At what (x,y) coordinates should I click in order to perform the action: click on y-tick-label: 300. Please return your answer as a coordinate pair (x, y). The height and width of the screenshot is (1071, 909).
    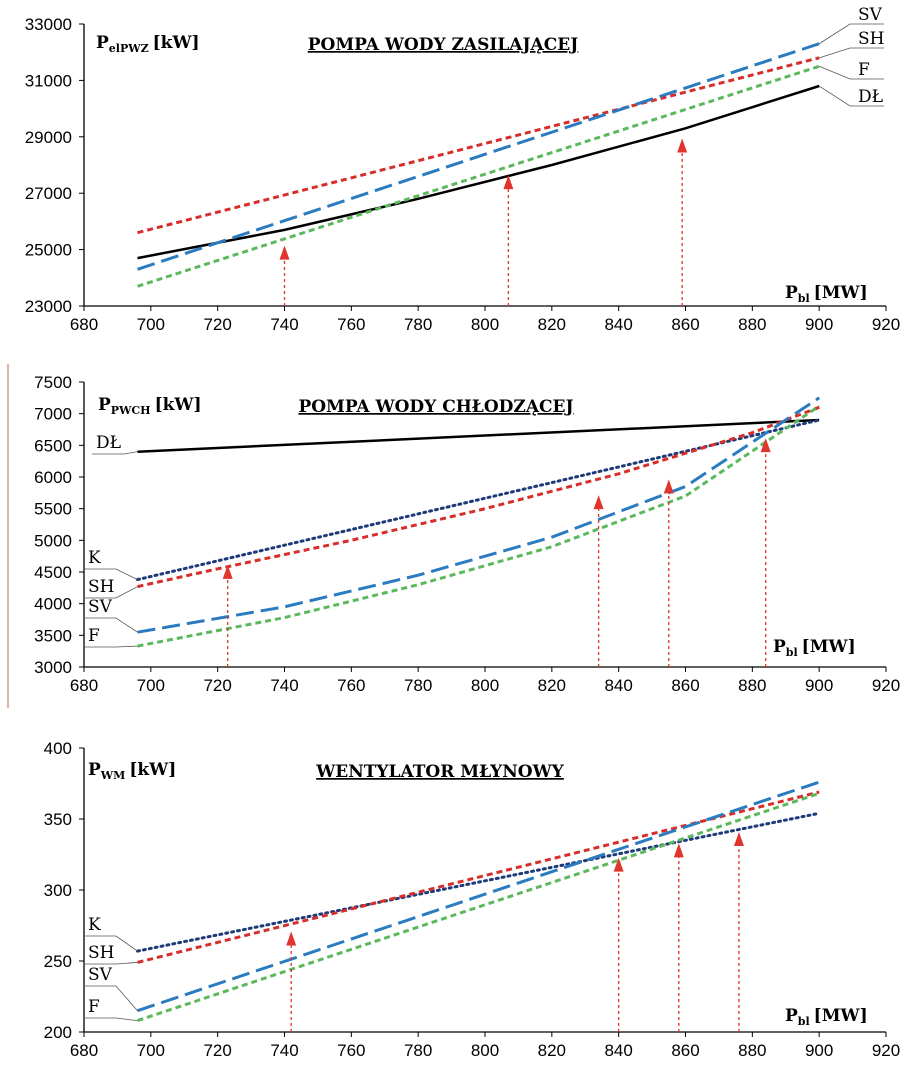
    Looking at the image, I should click on (58, 890).